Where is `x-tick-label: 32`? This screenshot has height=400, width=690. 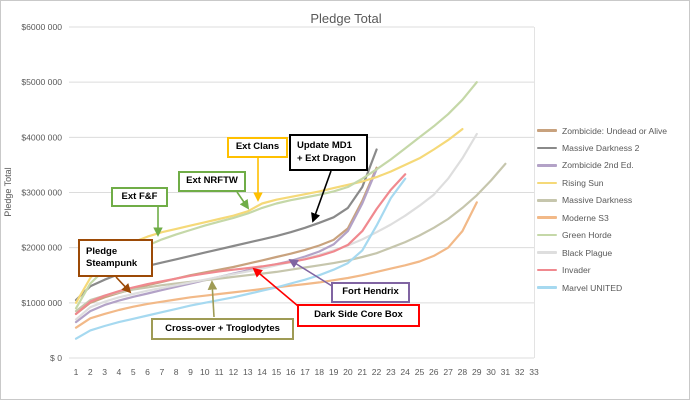 x-tick-label: 32 is located at coordinates (520, 372).